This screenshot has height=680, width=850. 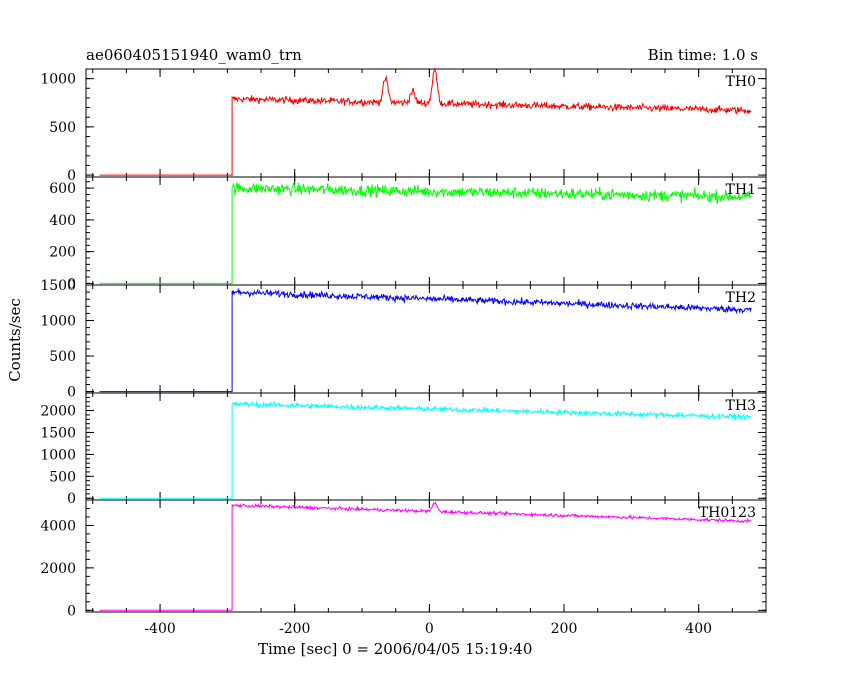 What do you see at coordinates (741, 82) in the screenshot?
I see `series-label-th0: TH0` at bounding box center [741, 82].